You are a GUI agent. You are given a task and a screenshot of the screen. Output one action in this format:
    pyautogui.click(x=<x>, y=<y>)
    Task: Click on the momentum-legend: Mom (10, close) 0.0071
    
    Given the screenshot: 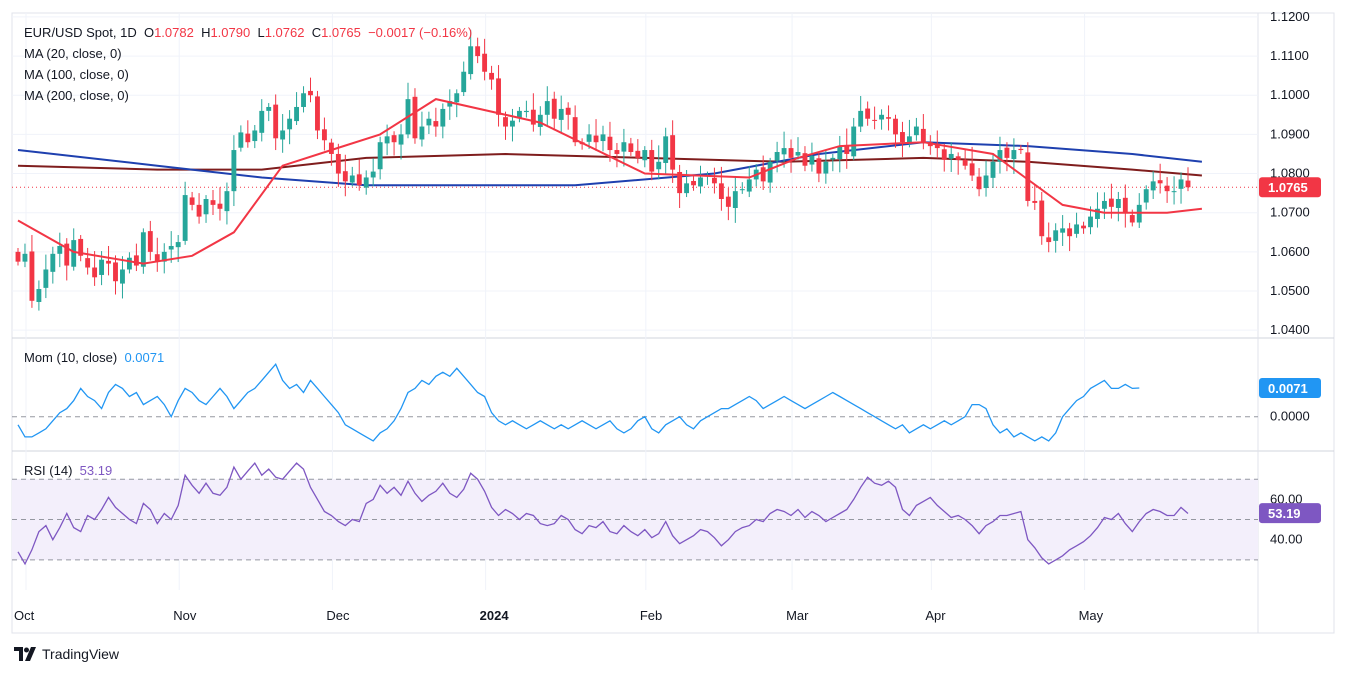 What is the action you would take?
    pyautogui.click(x=94, y=357)
    